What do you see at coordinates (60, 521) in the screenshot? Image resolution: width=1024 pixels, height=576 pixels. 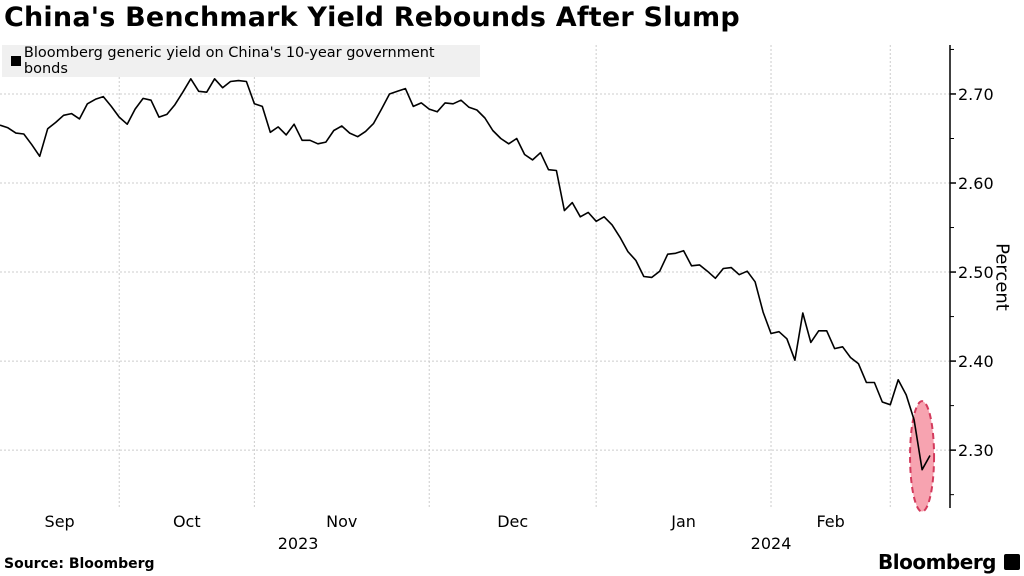 I see `x-tick-label: Sep` at bounding box center [60, 521].